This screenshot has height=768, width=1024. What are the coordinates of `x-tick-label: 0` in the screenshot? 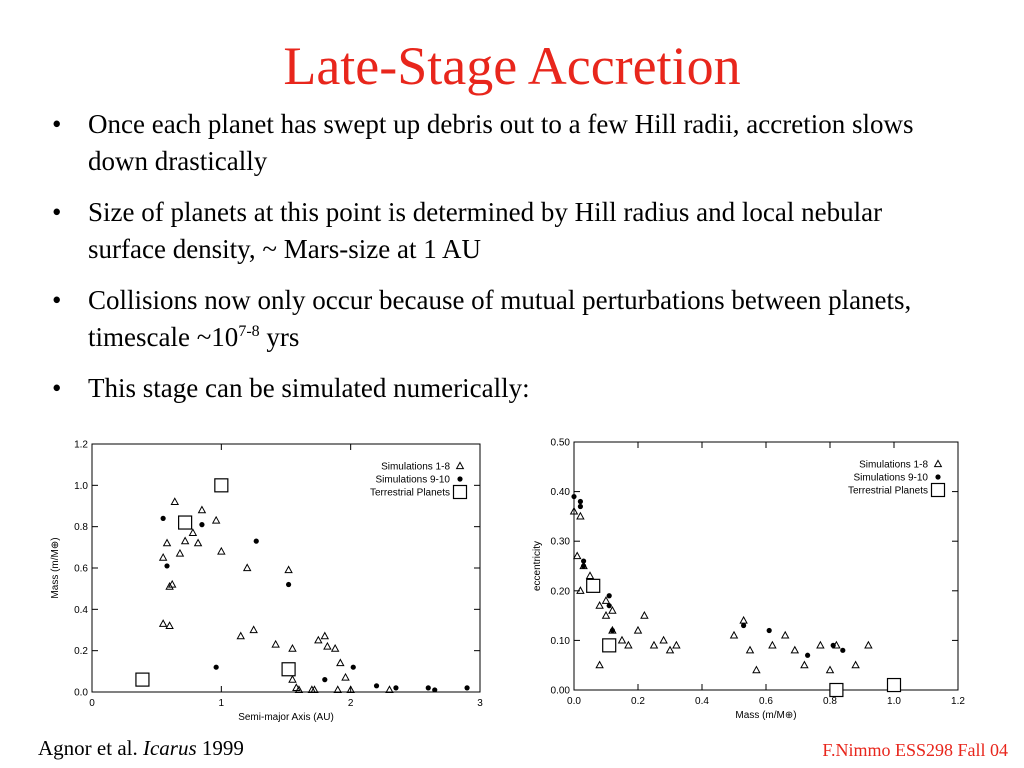 It's located at (92, 703).